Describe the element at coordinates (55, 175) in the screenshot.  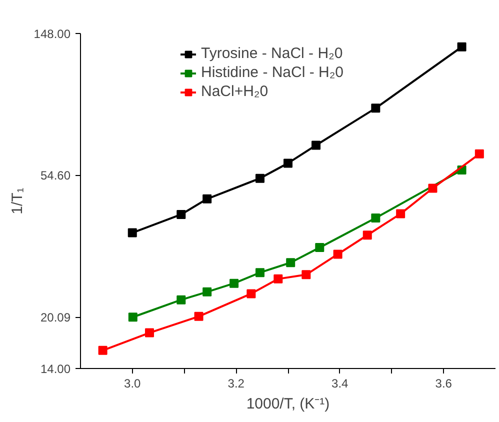
I see `y-tick-label: 54.60` at that location.